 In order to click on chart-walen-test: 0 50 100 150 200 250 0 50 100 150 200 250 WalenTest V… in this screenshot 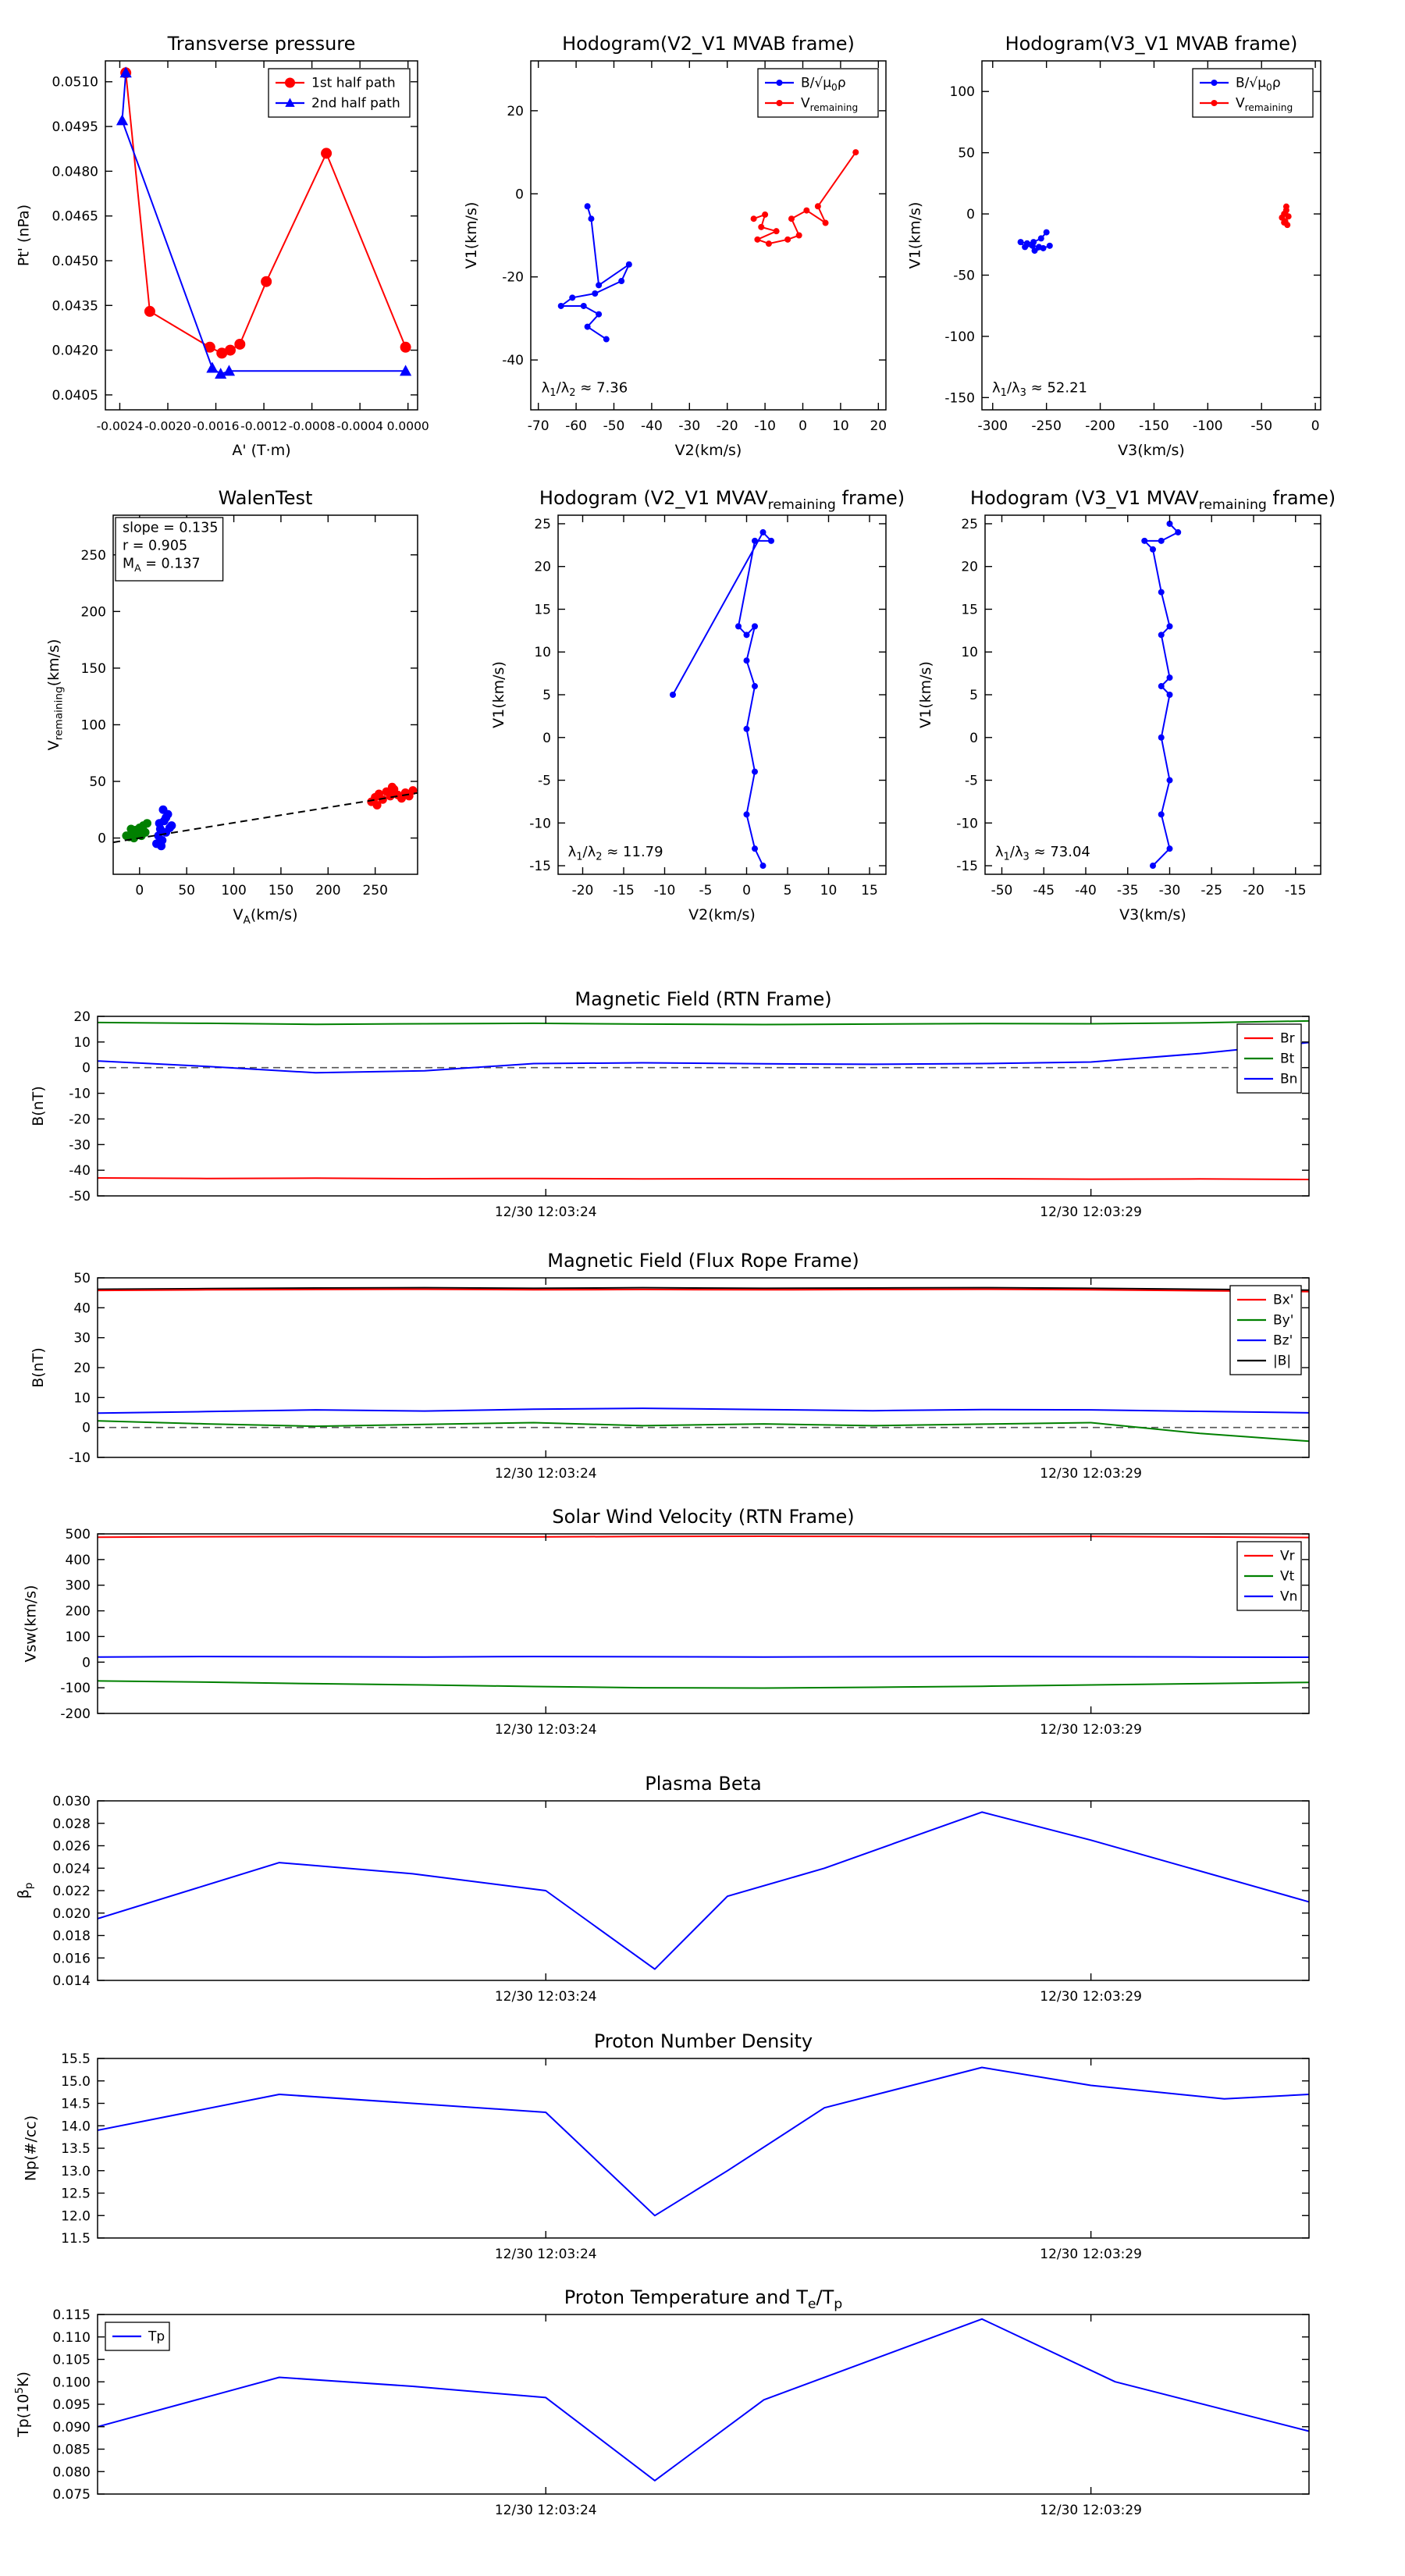, I will do `click(232, 707)`.